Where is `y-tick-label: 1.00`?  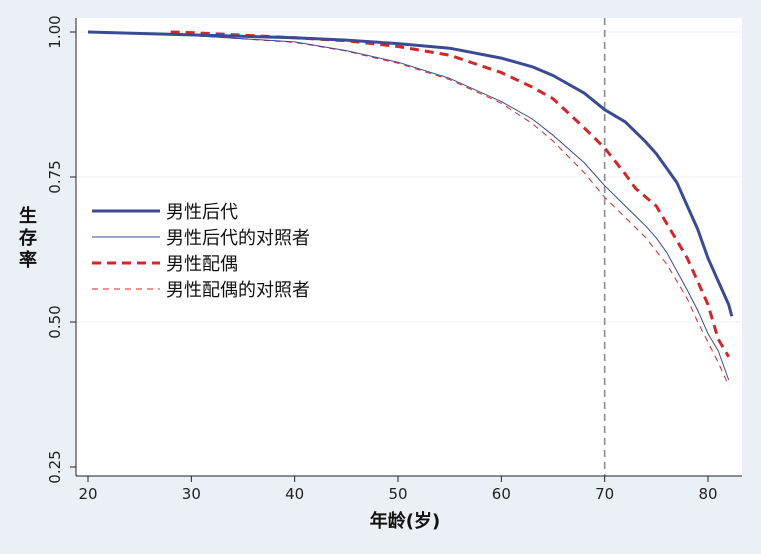
y-tick-label: 1.00 is located at coordinates (55, 31).